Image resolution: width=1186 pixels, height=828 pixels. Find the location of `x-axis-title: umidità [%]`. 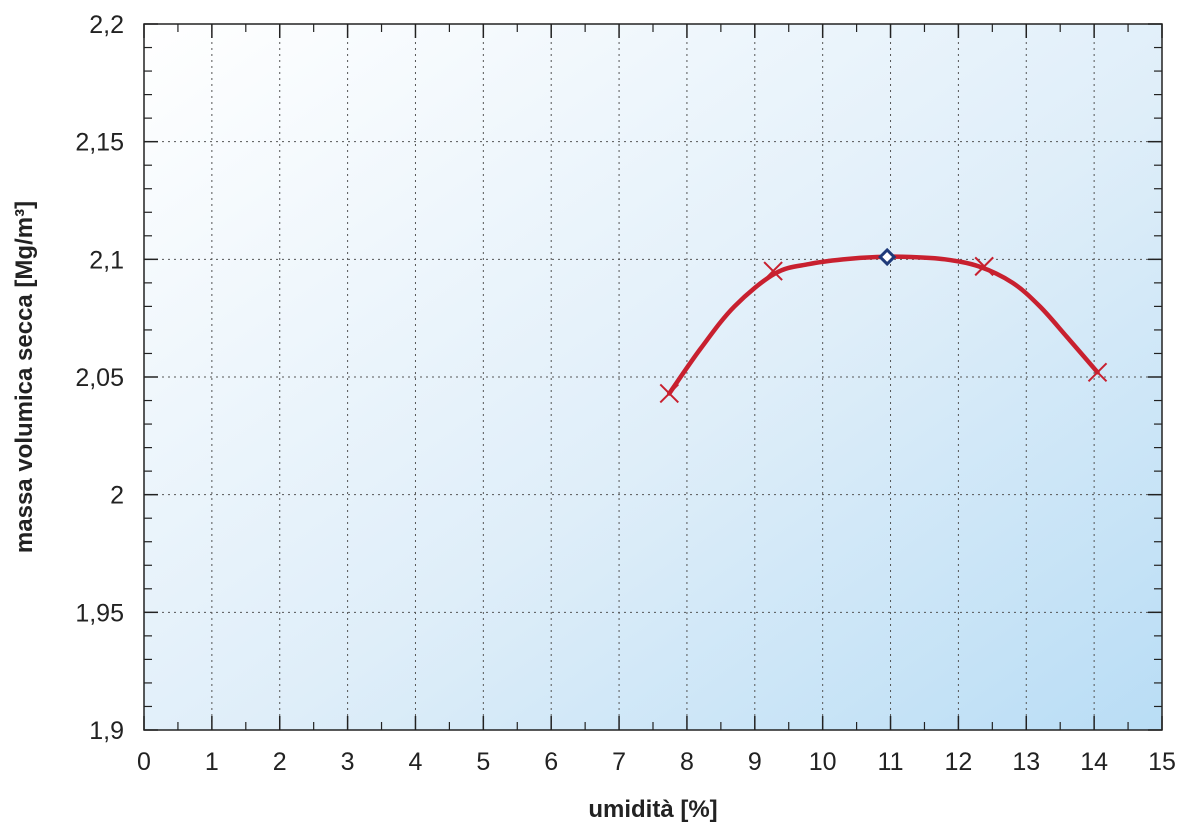

x-axis-title: umidità [%] is located at coordinates (652, 809).